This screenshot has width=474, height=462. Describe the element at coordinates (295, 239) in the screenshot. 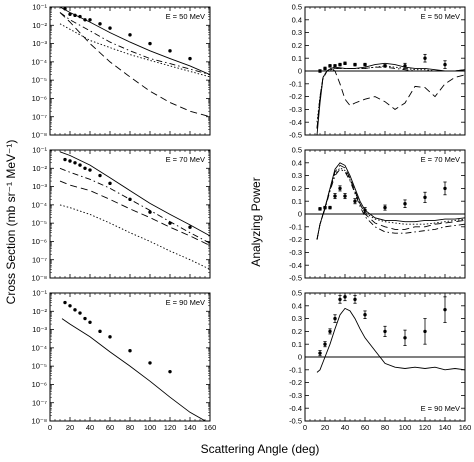

I see `y-tick-label: -0.2` at that location.